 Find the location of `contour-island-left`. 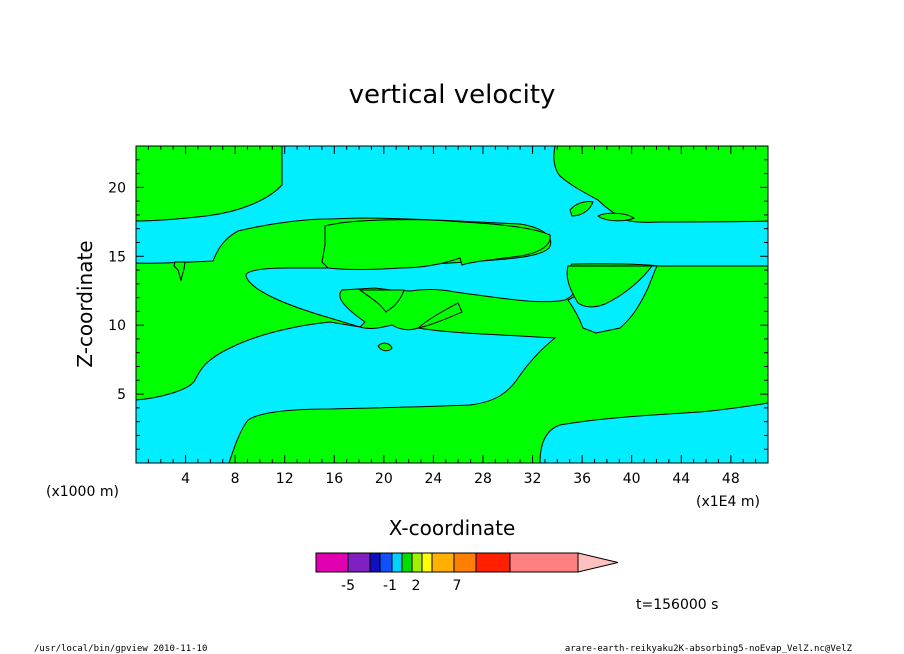

contour-island-left is located at coordinates (179, 271).